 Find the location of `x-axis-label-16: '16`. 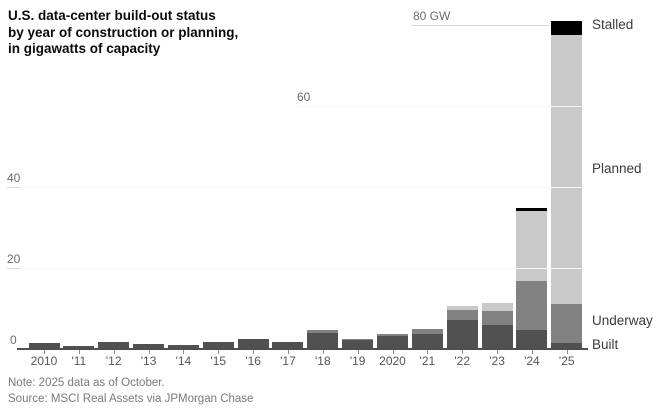

x-axis-label-16: '16 is located at coordinates (253, 361).